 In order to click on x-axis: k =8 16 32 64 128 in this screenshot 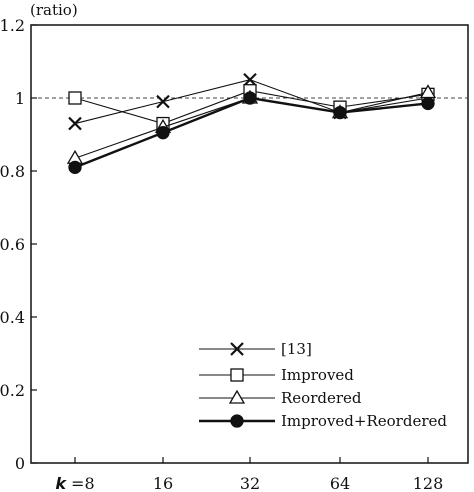, I will do `click(249, 474)`.